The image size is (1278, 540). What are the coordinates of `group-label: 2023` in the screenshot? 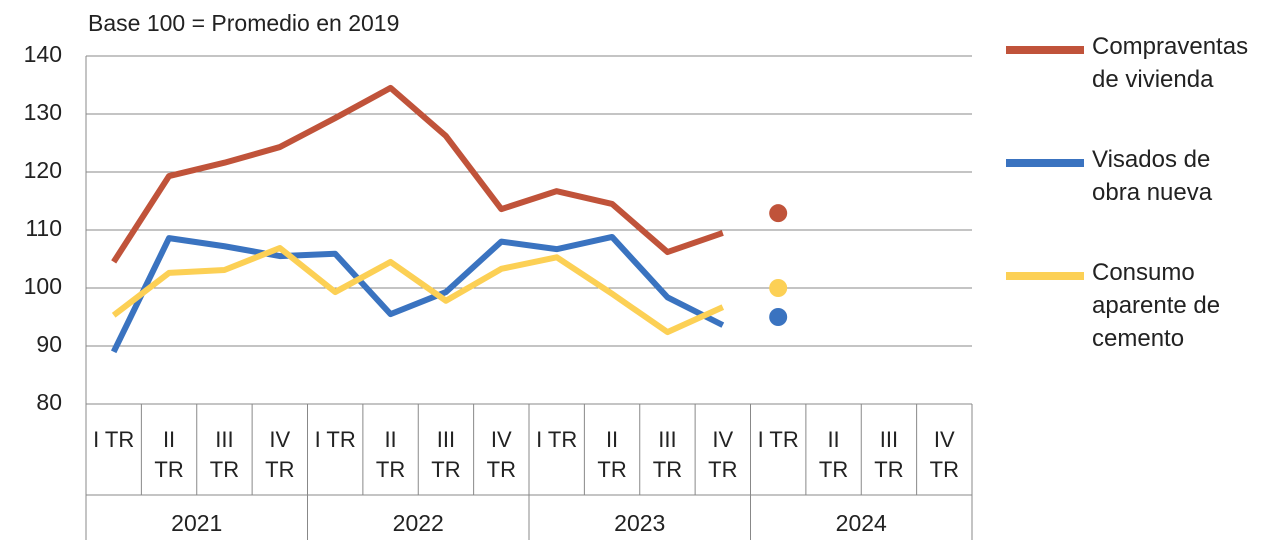 It's located at (639, 523).